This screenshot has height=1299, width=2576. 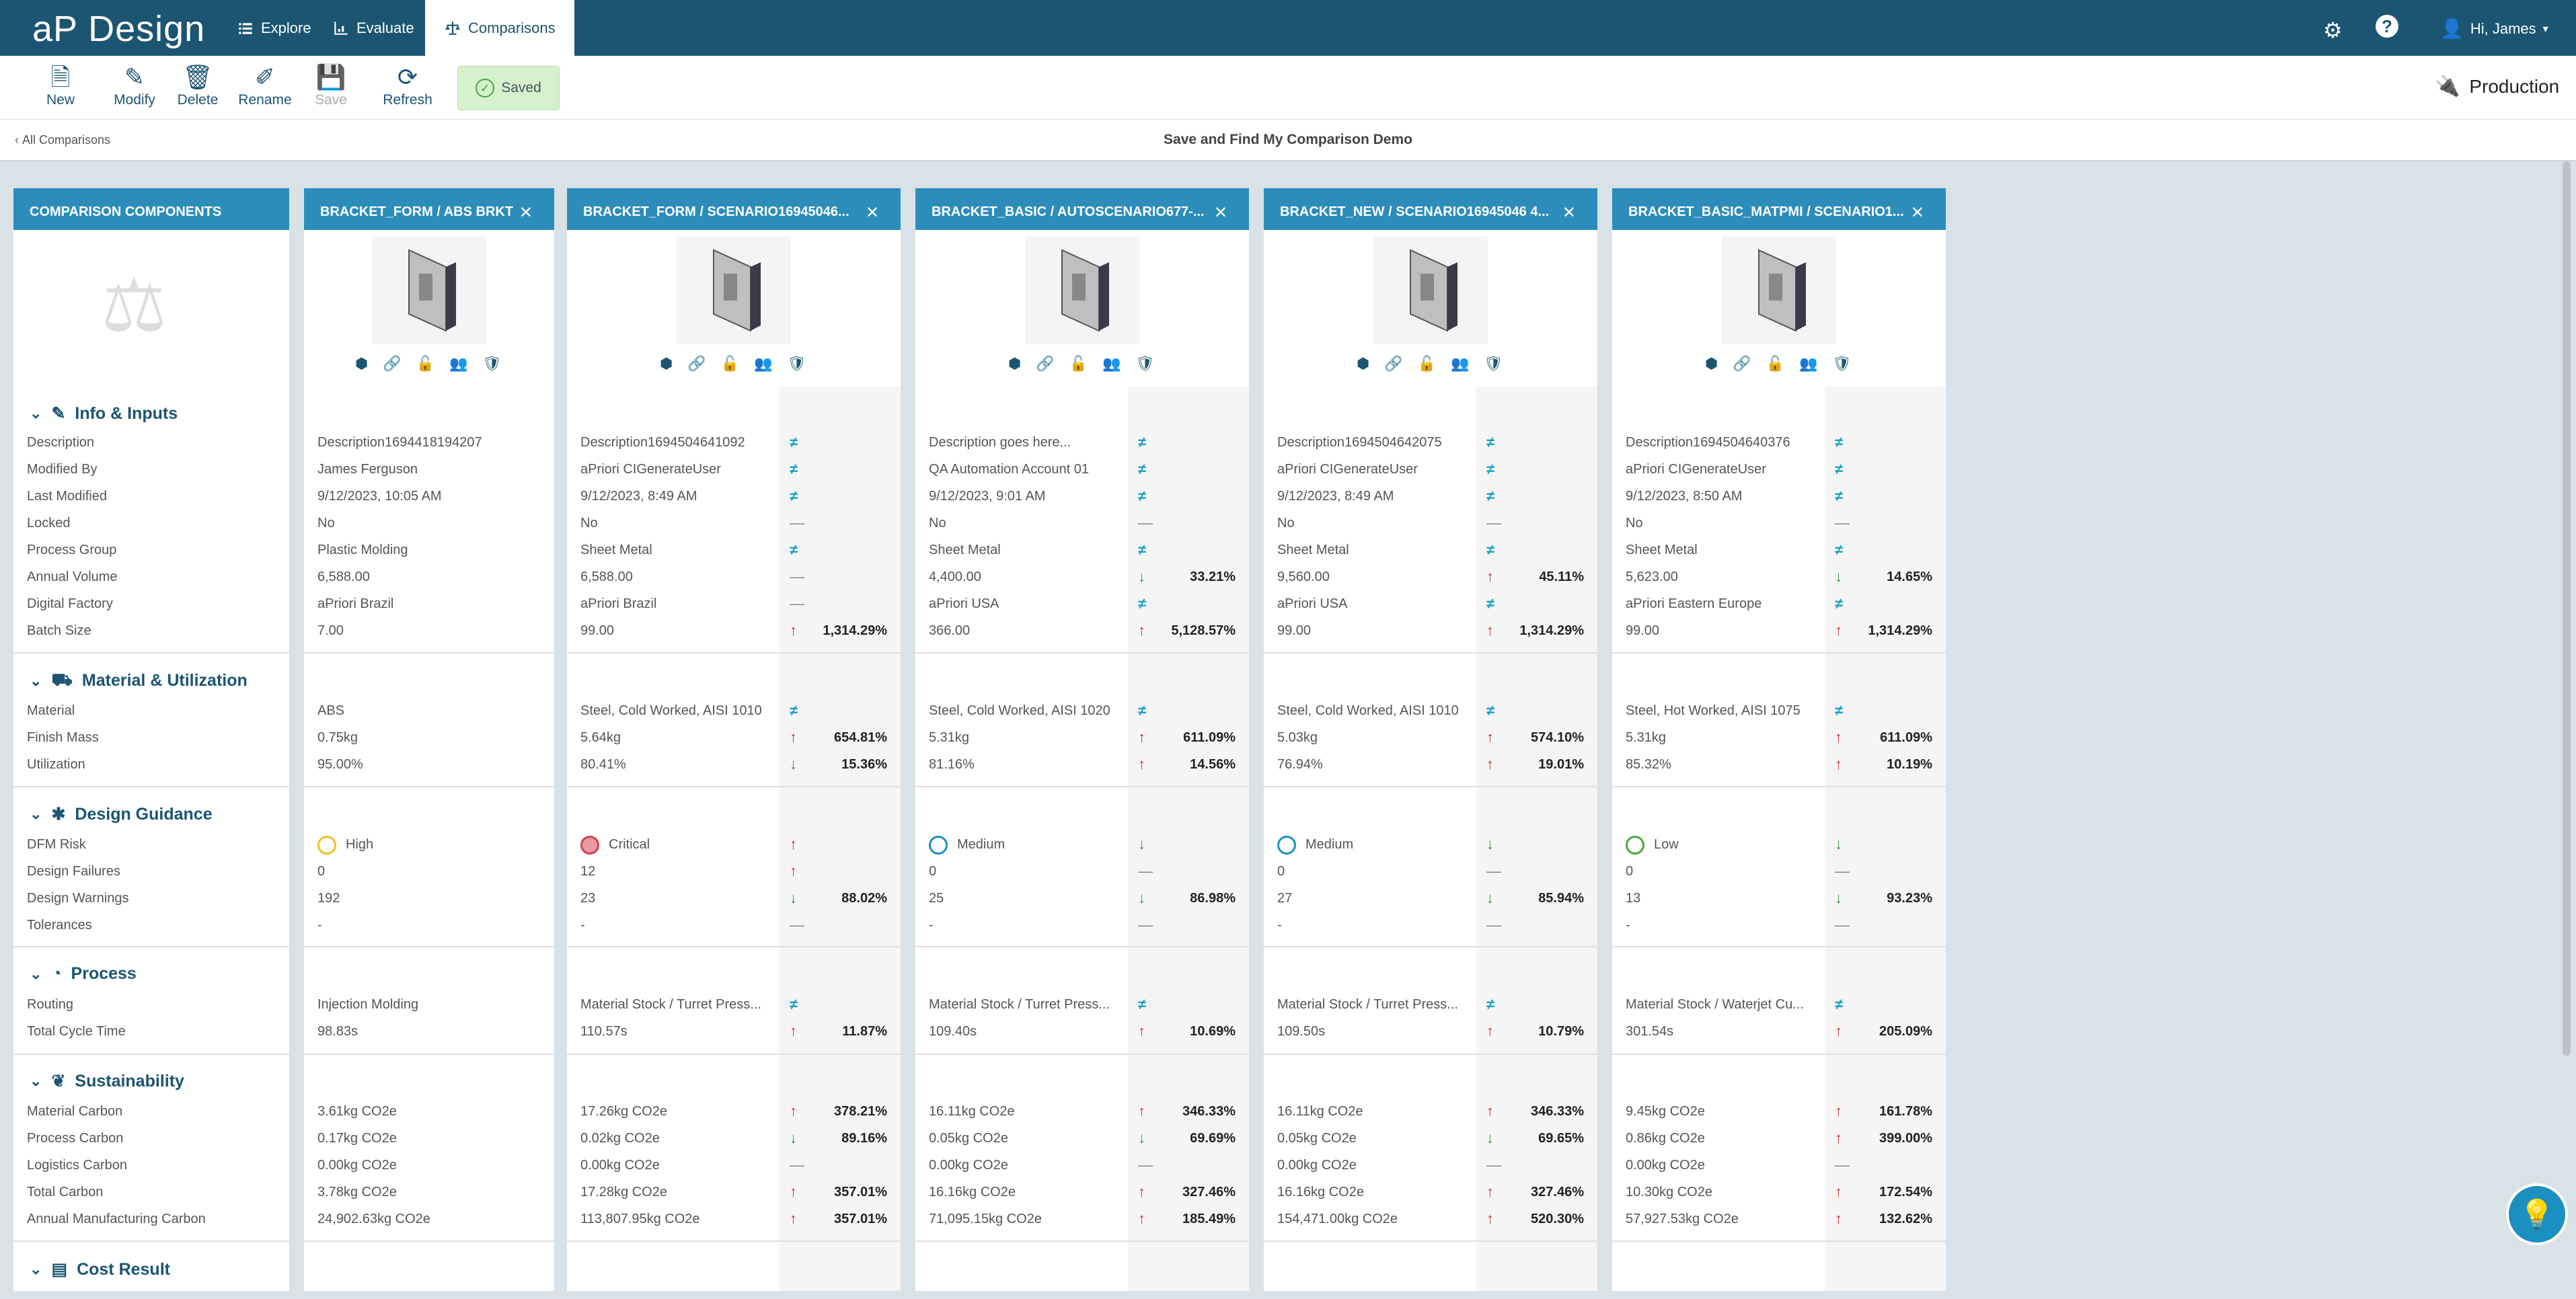 What do you see at coordinates (1329, 844) in the screenshot?
I see `dfm-risk-label: Medium` at bounding box center [1329, 844].